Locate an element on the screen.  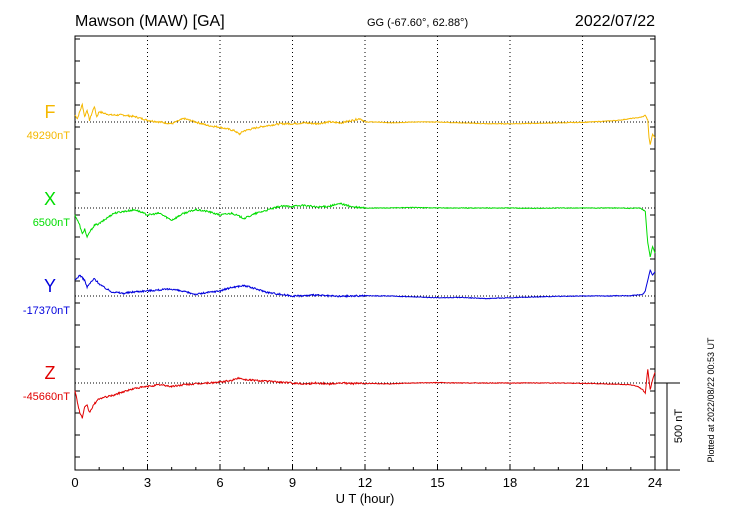
x-tick-label: 9 is located at coordinates (292, 482).